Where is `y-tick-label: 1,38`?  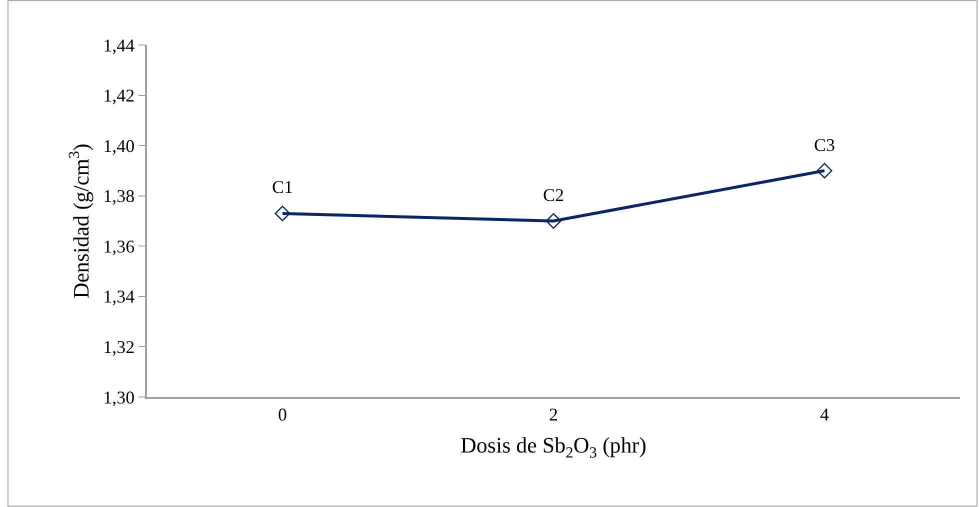
y-tick-label: 1,38 is located at coordinates (119, 196).